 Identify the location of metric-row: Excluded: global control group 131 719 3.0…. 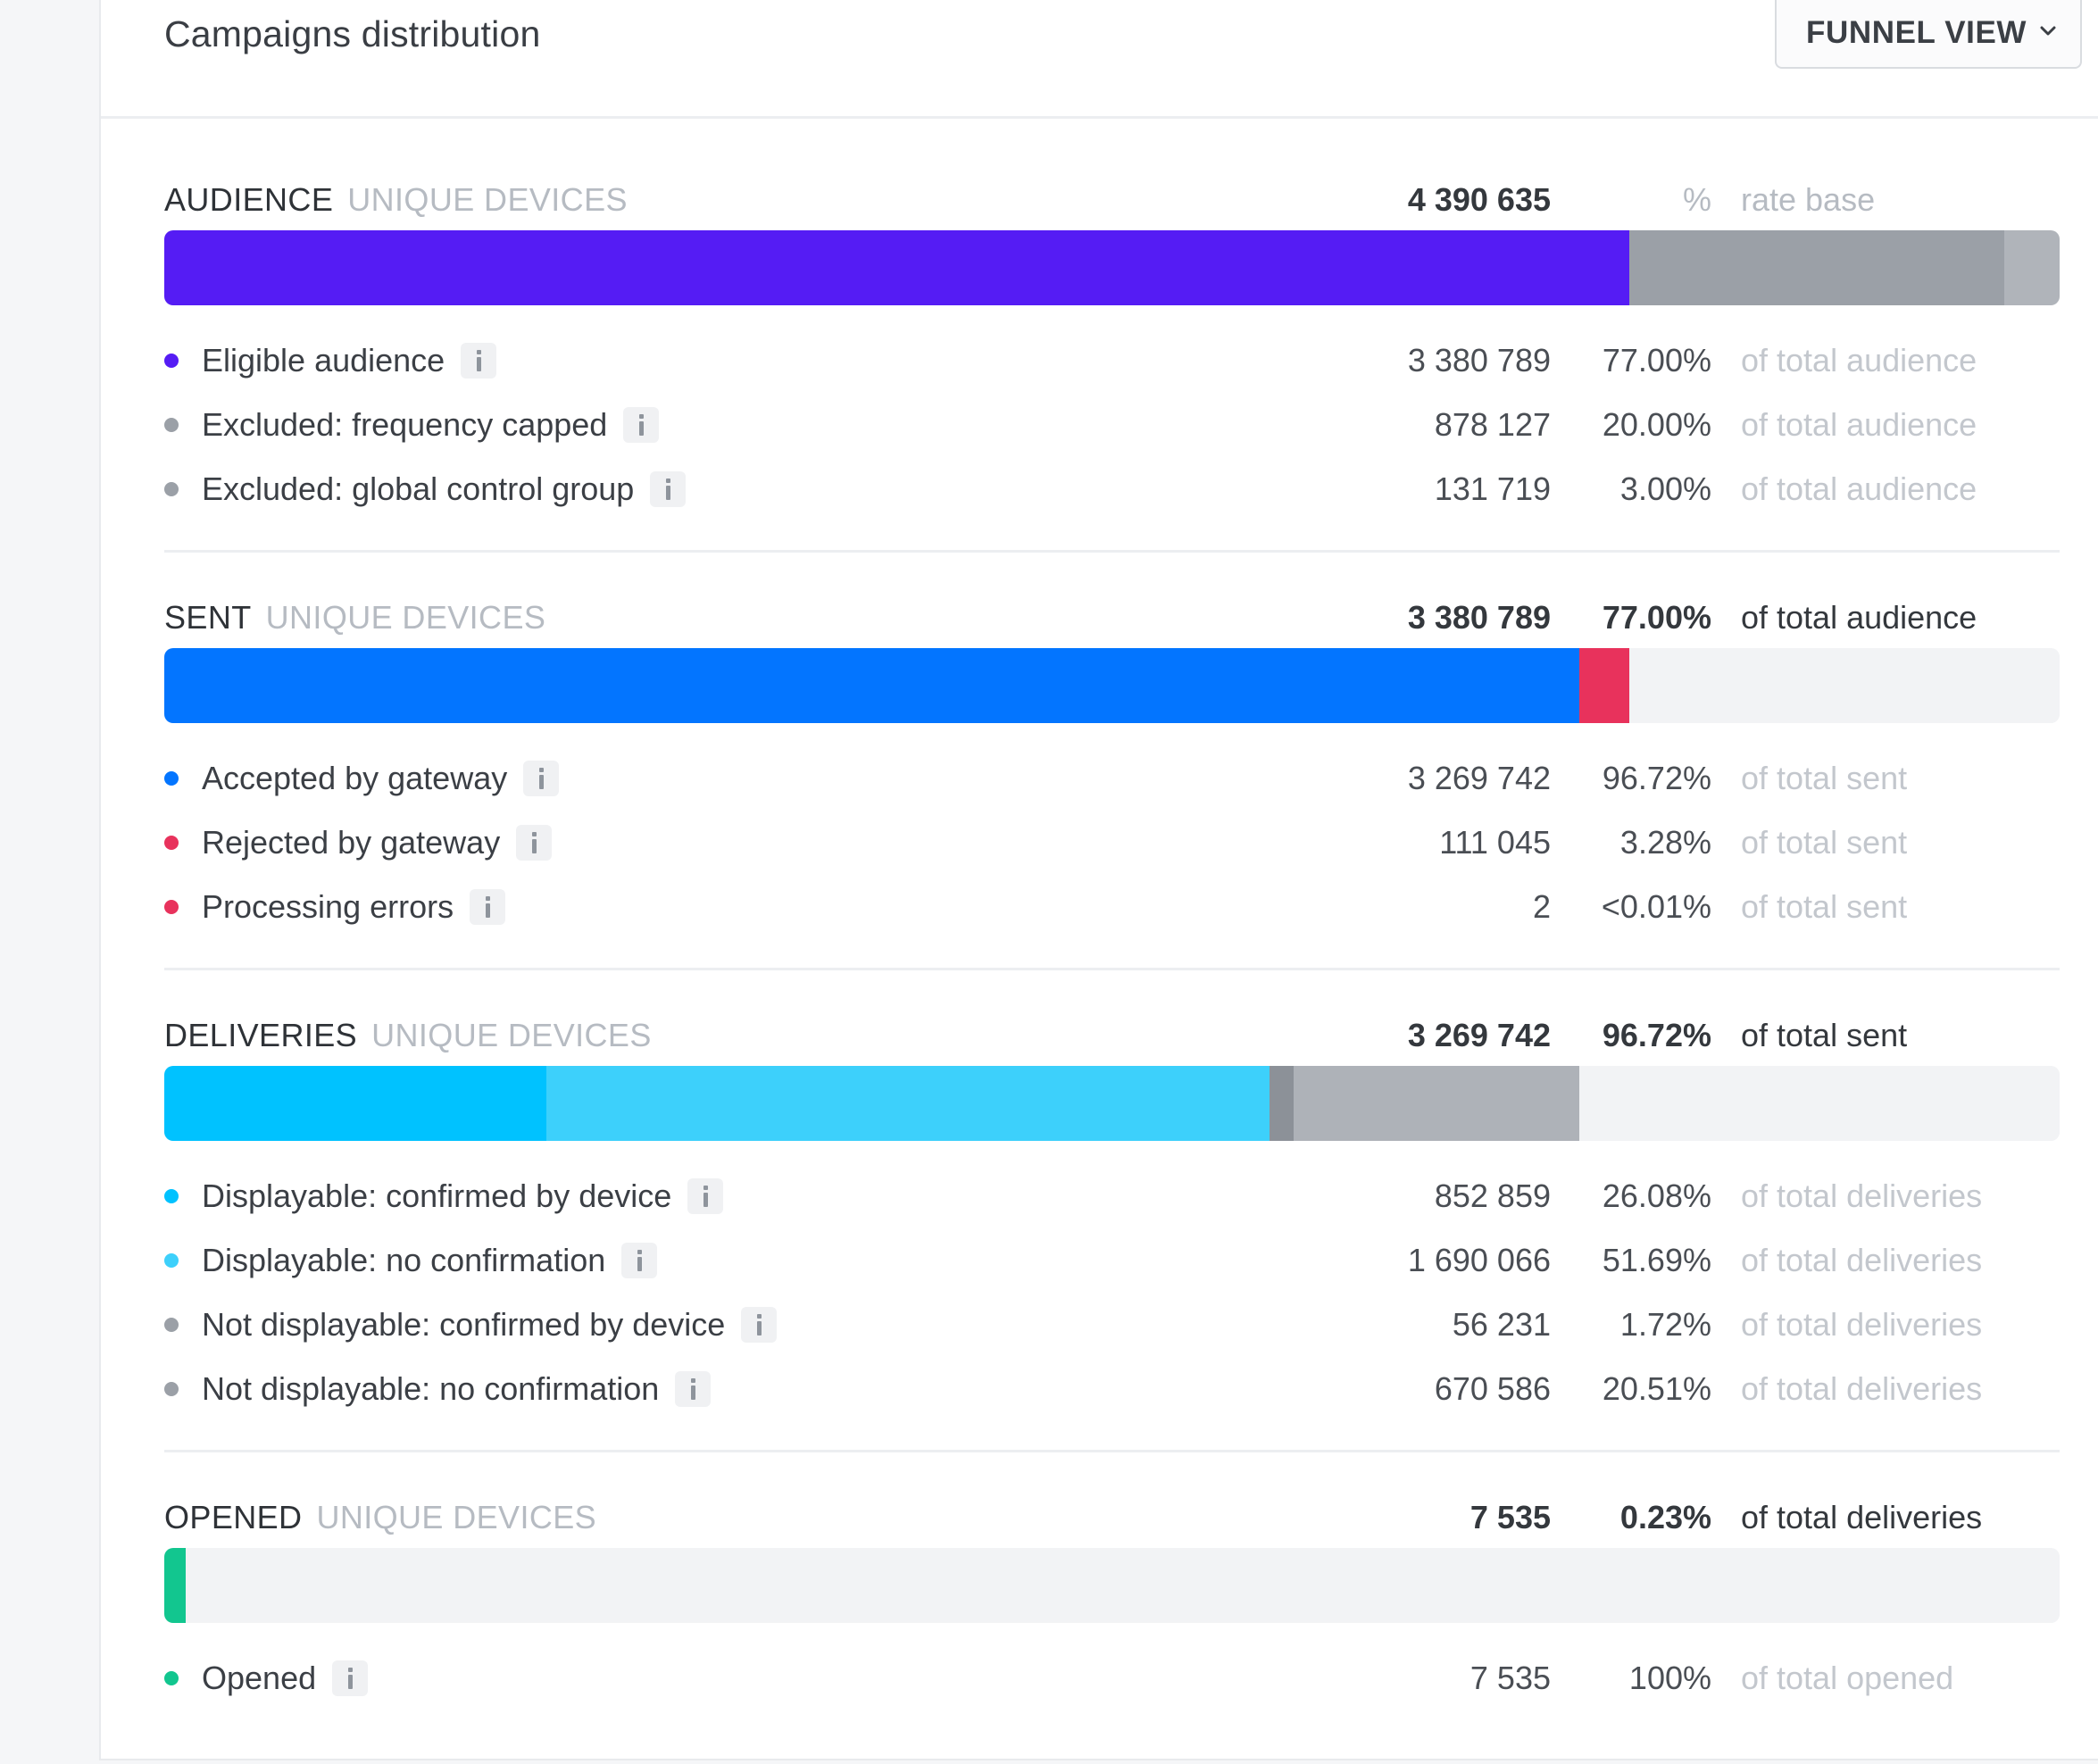
(1112, 490).